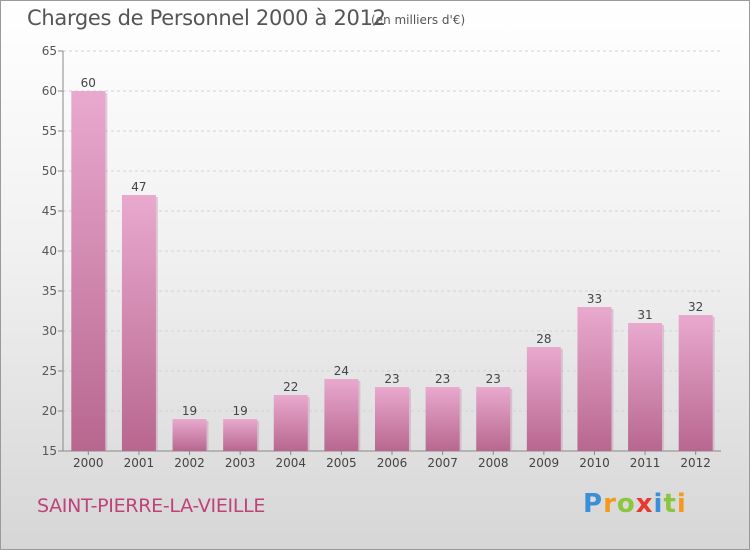 The height and width of the screenshot is (550, 750). Describe the element at coordinates (49, 371) in the screenshot. I see `y-tick-label: 25` at that location.